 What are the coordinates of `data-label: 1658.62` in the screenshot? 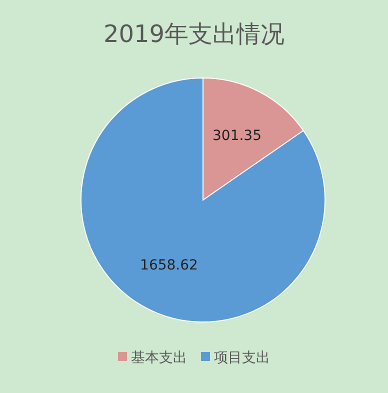 It's located at (169, 266).